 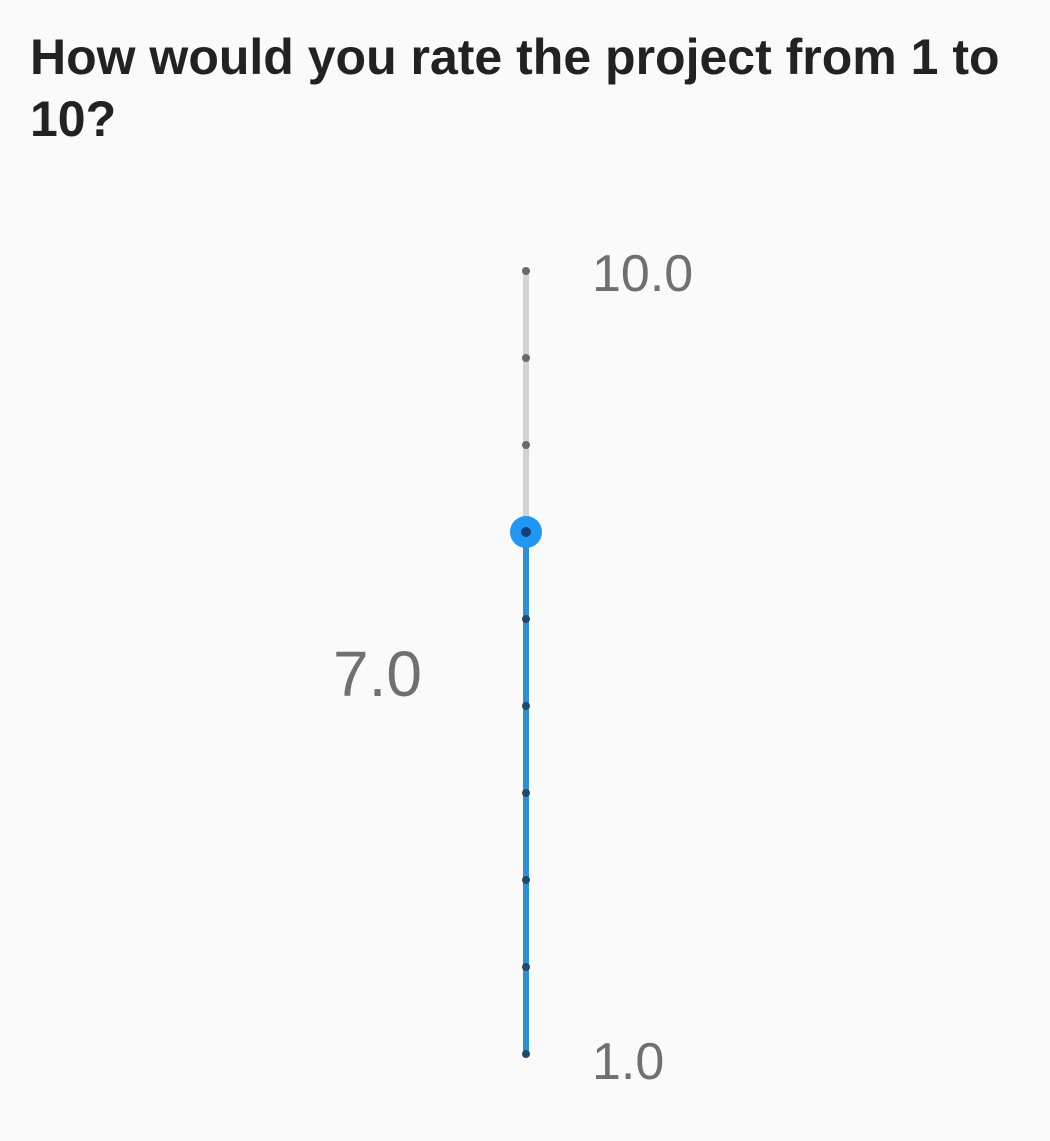 I want to click on slider-current-value-label: 7.0, so click(x=377, y=674).